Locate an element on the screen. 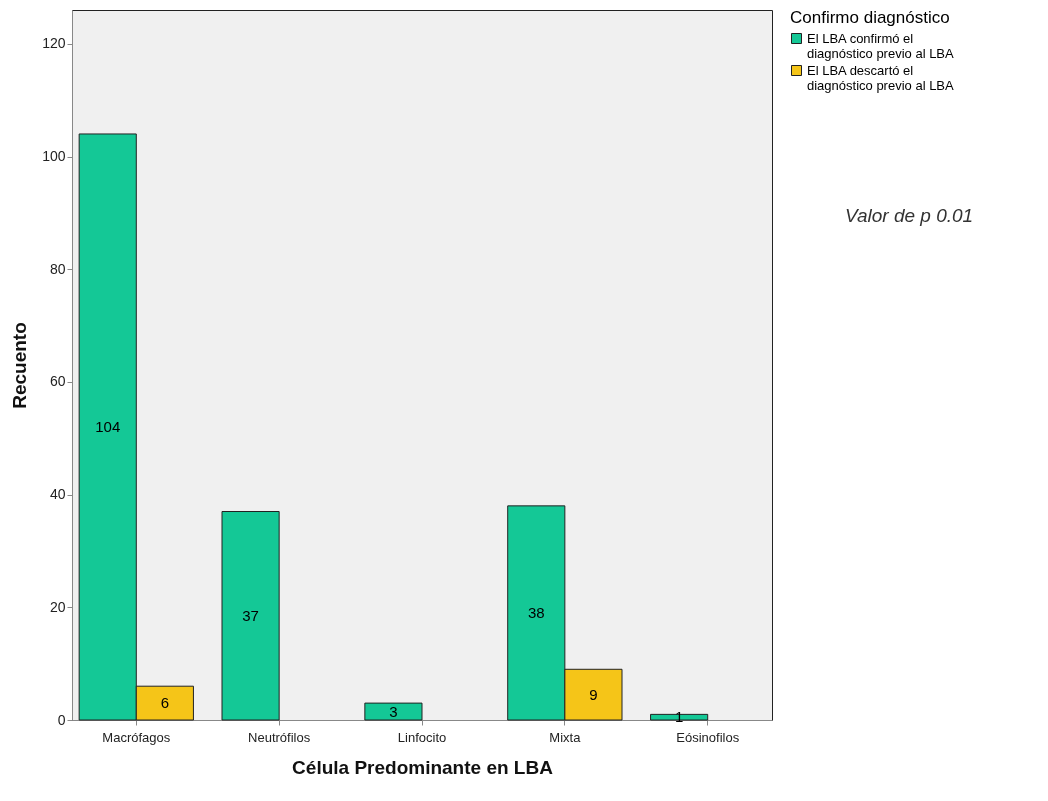  y-tick-label: 60 is located at coordinates (57, 381).